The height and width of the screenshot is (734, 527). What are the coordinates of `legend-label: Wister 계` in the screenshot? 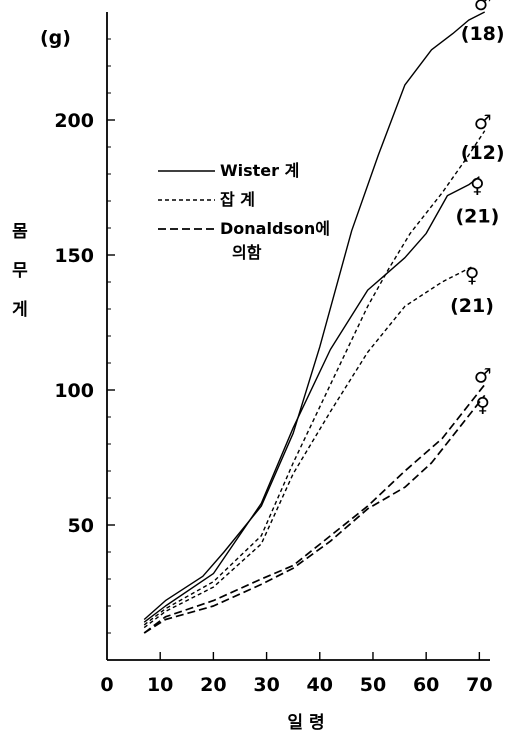 It's located at (259, 170).